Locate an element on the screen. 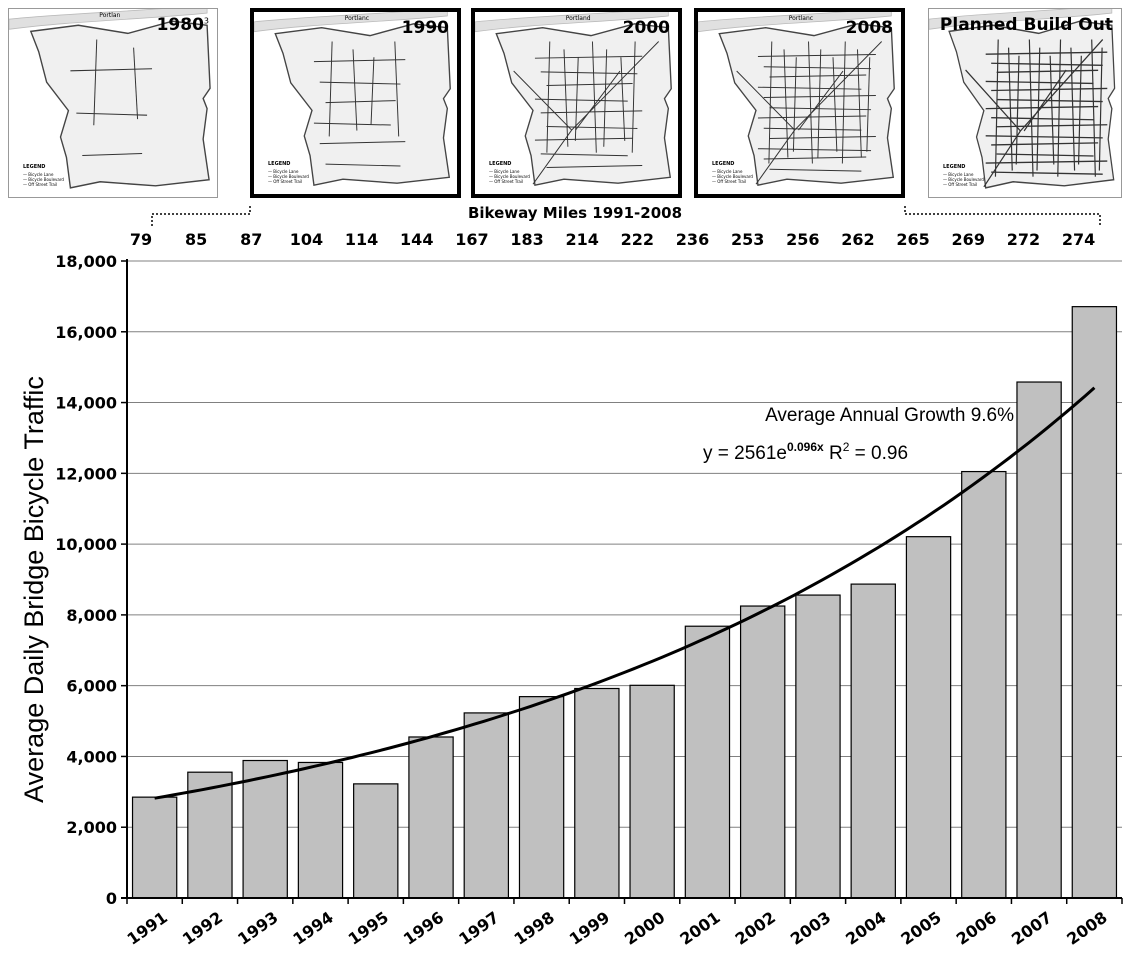 The width and height of the screenshot is (1123, 972). x-tick-label: 1991 is located at coordinates (147, 928).